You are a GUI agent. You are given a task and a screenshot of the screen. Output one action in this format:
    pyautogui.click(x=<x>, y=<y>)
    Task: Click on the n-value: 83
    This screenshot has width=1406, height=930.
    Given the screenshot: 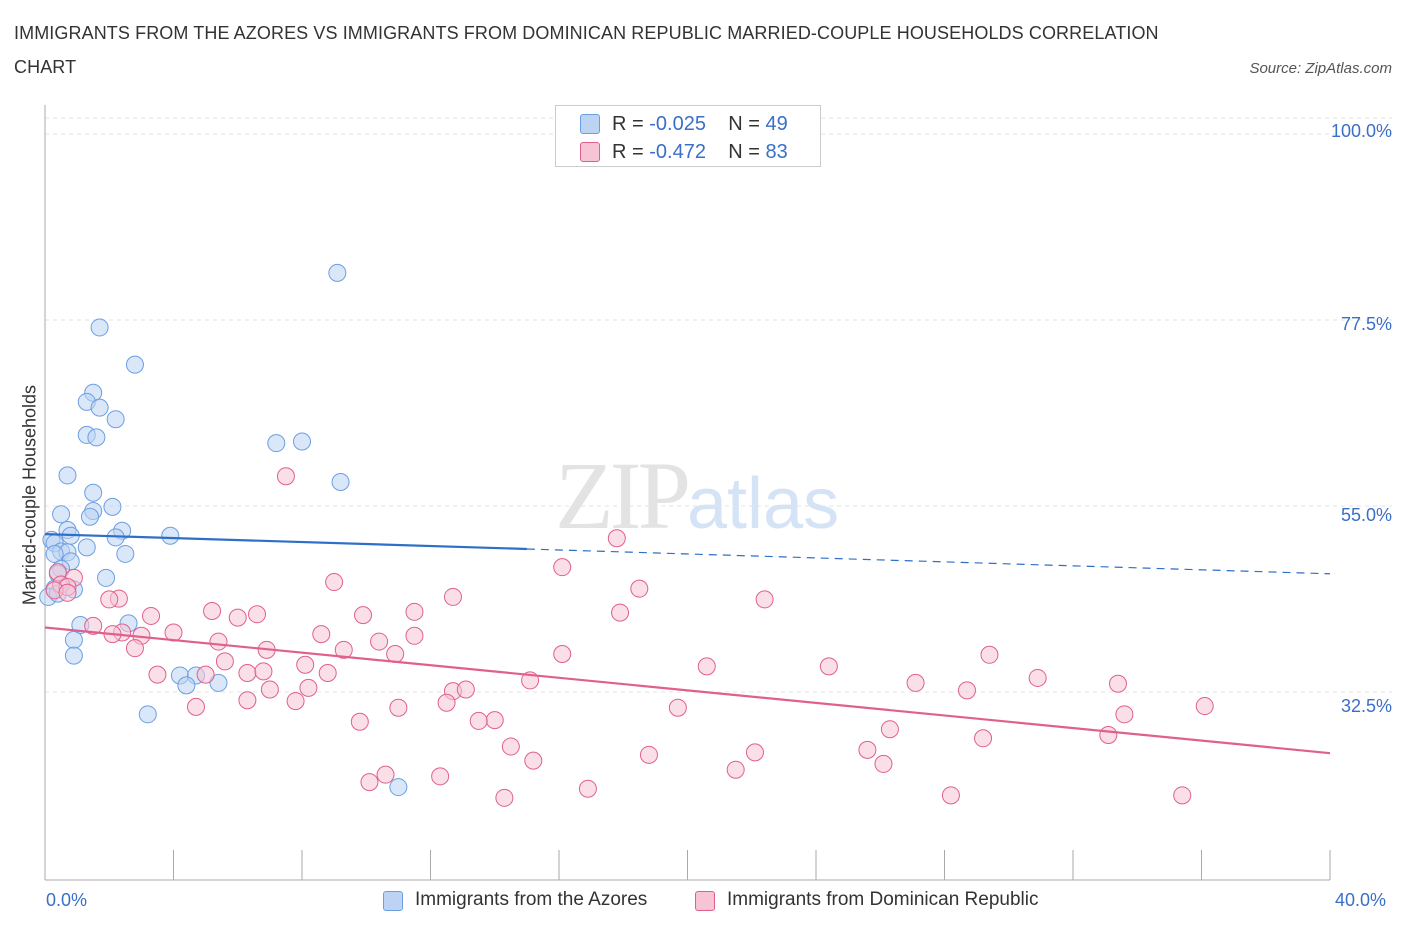 What is the action you would take?
    pyautogui.click(x=776, y=152)
    